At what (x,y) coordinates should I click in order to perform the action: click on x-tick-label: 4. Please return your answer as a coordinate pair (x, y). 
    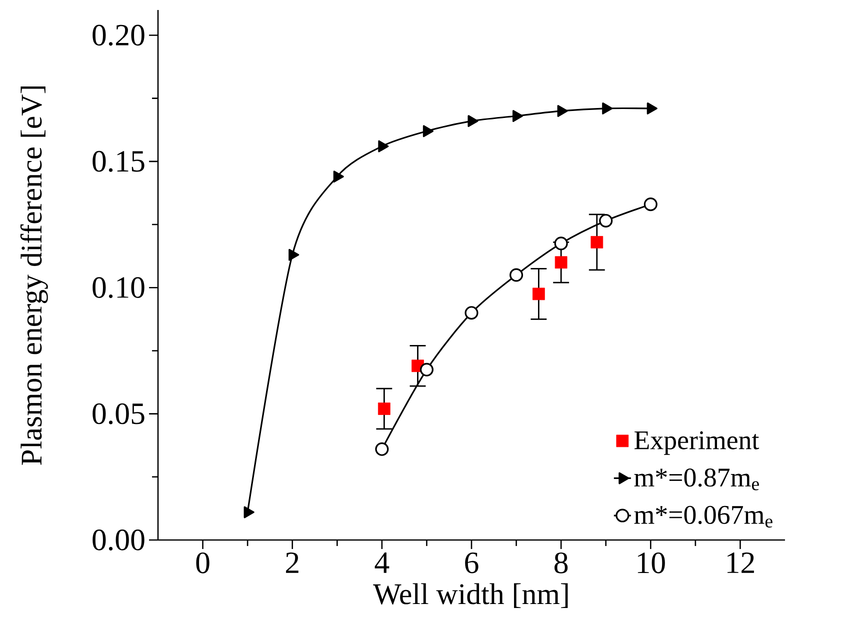
    Looking at the image, I should click on (382, 562).